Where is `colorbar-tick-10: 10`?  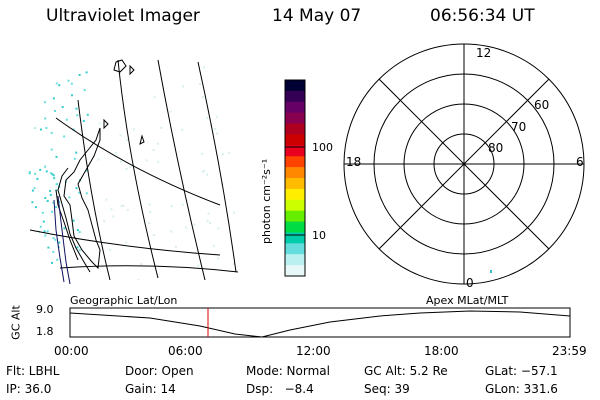
colorbar-tick-10: 10 is located at coordinates (319, 235).